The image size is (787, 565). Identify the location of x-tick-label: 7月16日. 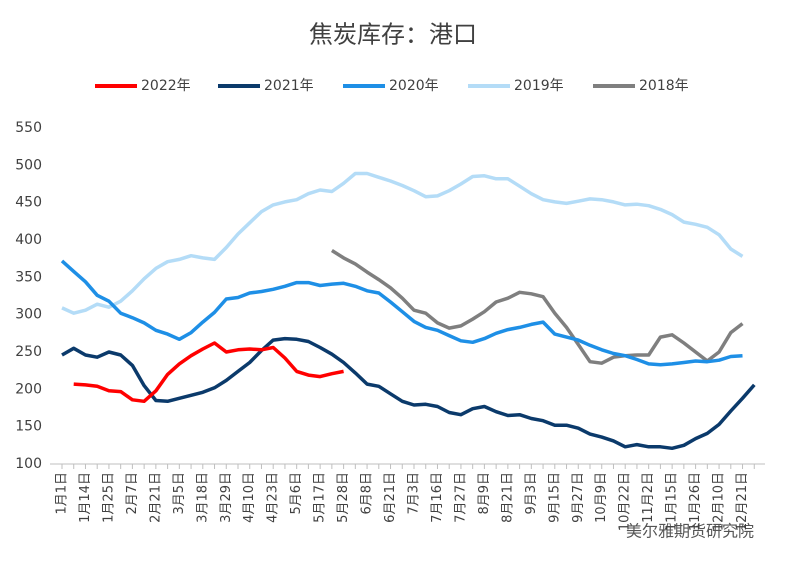
(437, 497).